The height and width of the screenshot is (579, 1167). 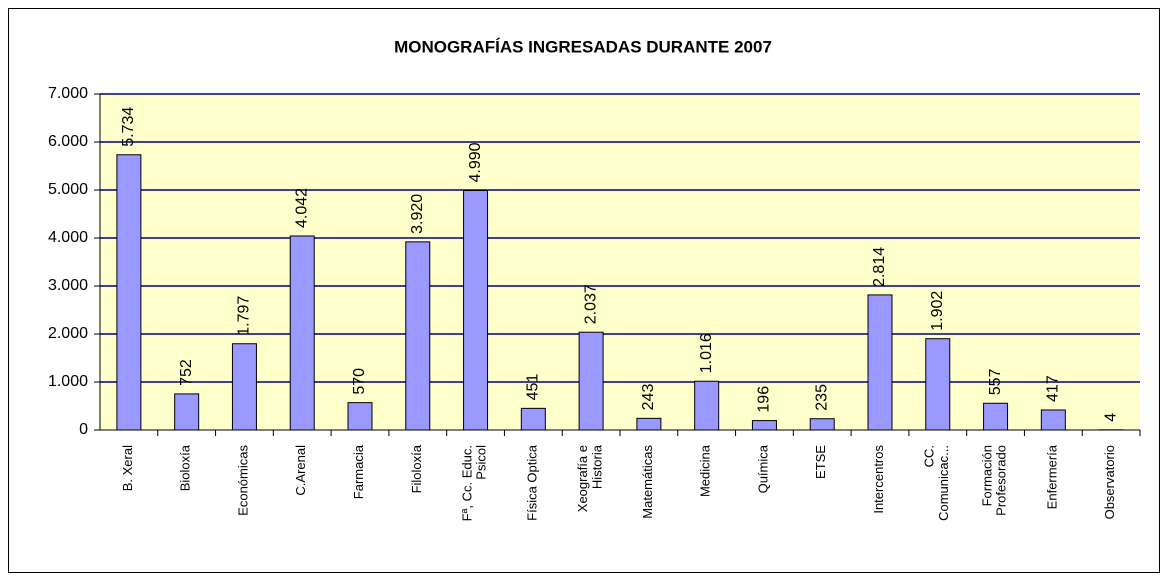 What do you see at coordinates (359, 381) in the screenshot?
I see `data-label: 570` at bounding box center [359, 381].